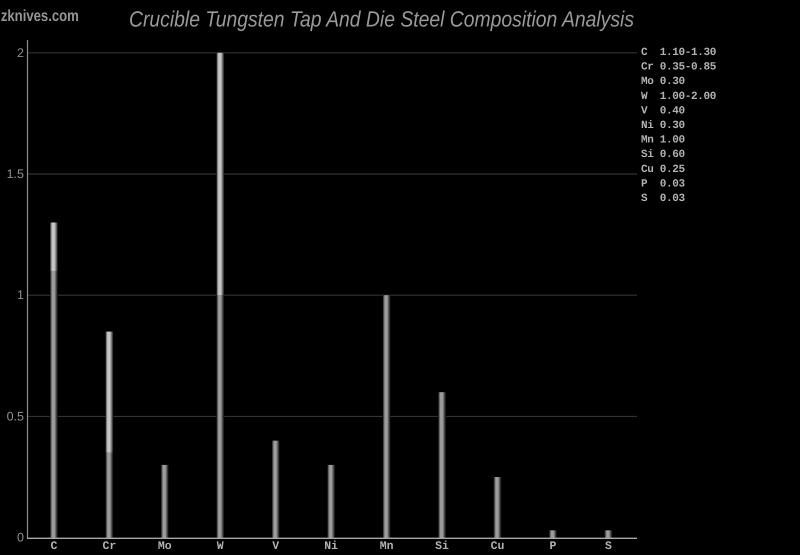  I want to click on svg-text: Cr 0.35-0.85, so click(679, 68).